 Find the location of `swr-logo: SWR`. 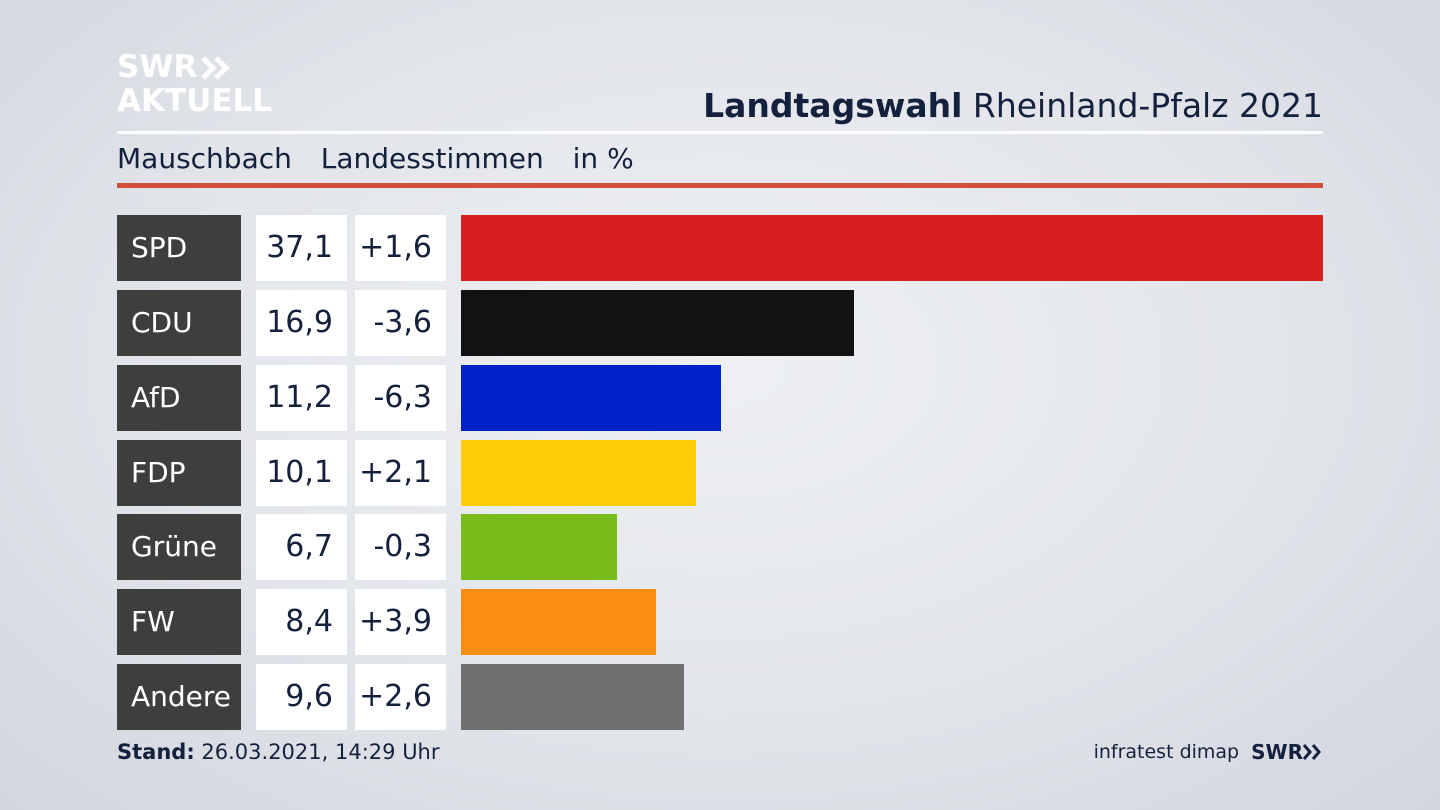

swr-logo: SWR is located at coordinates (1287, 752).